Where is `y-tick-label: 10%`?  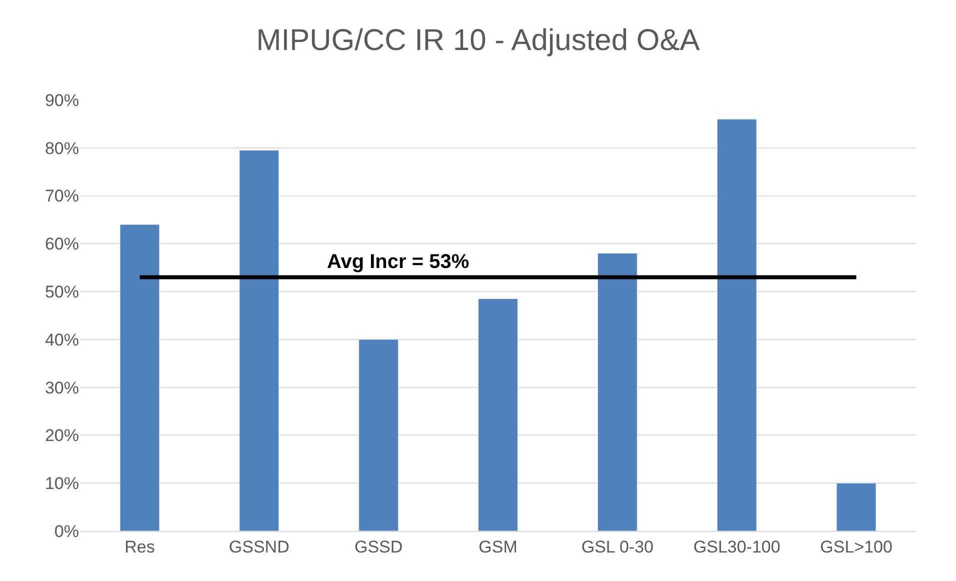
y-tick-label: 10% is located at coordinates (61, 484).